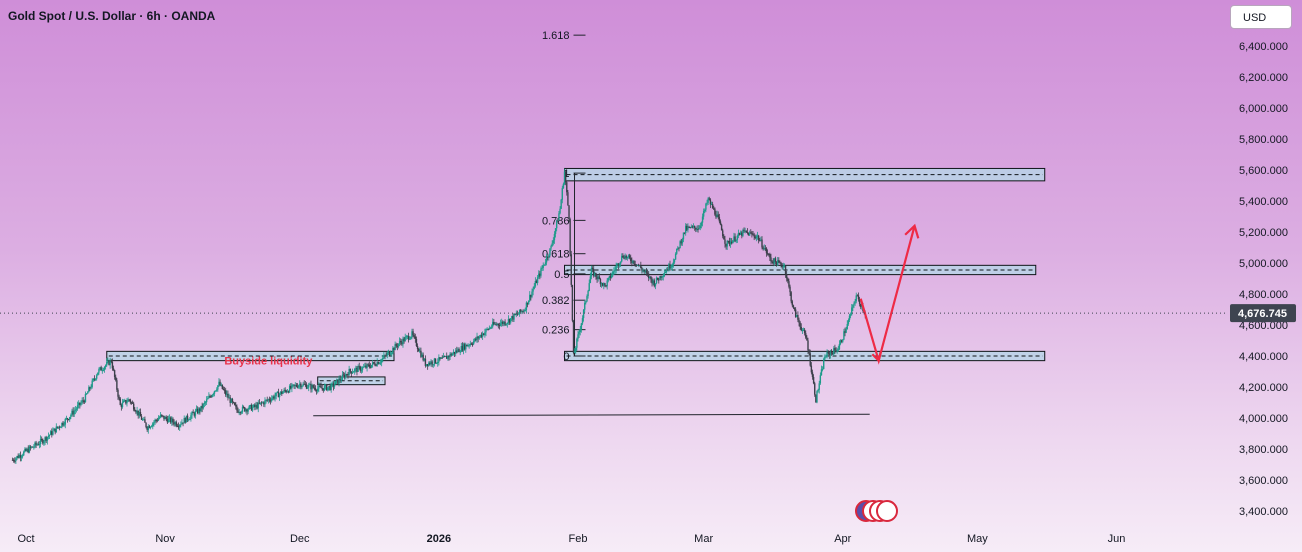  I want to click on event-flag-icon, so click(887, 511).